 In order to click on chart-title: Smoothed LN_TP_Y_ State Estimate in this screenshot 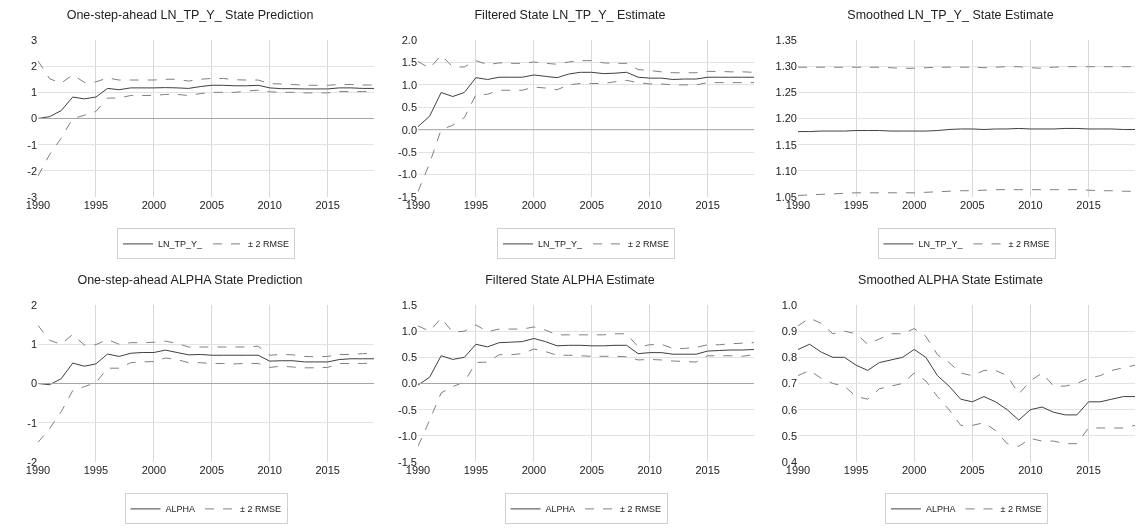, I will do `click(950, 15)`.